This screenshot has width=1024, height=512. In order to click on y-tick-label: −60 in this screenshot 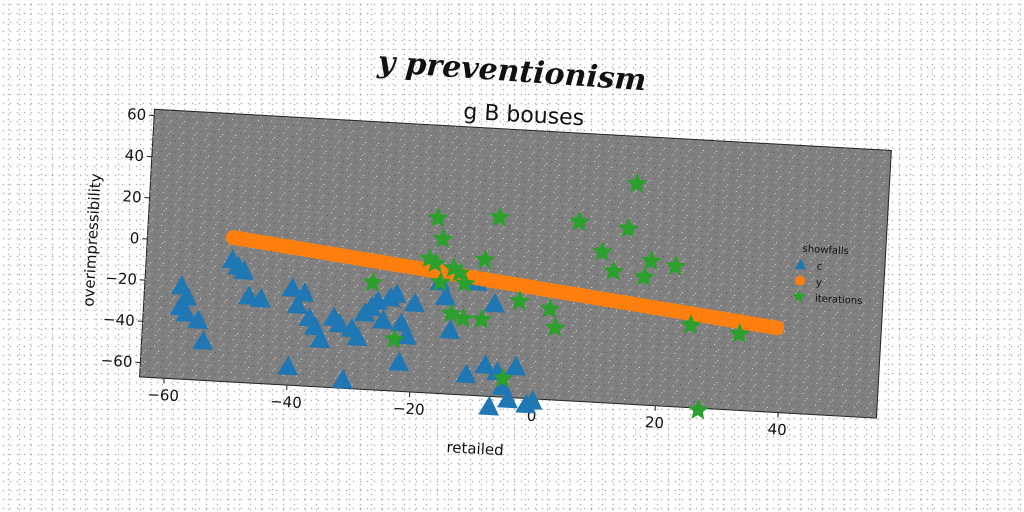, I will do `click(116, 361)`.